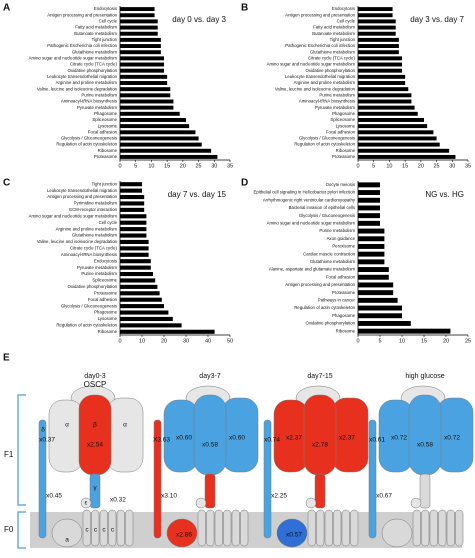 The width and height of the screenshot is (475, 558). Describe the element at coordinates (21, 530) in the screenshot. I see `f0-bracket` at that location.